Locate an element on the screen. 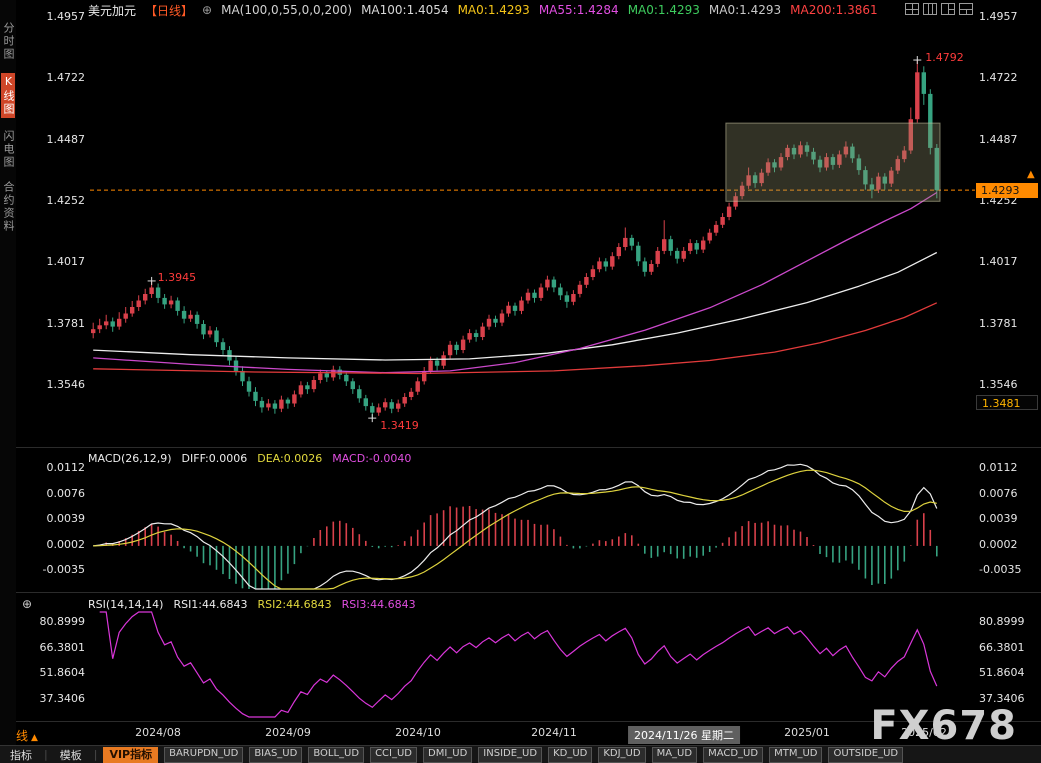 The image size is (1041, 763). indicator-button-kdj_ud: KDJ_UD is located at coordinates (622, 754).